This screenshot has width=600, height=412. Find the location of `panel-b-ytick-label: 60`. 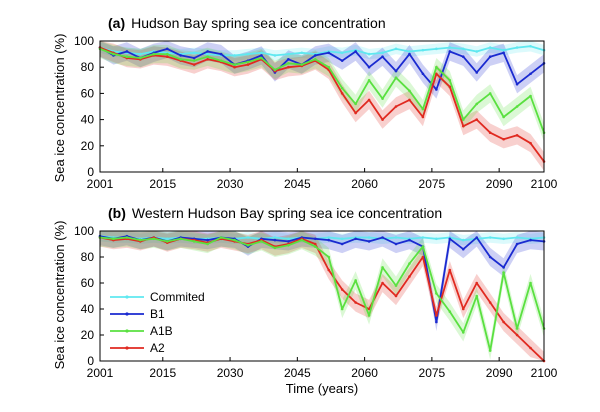

panel-b-ytick-label: 60 is located at coordinates (88, 283).